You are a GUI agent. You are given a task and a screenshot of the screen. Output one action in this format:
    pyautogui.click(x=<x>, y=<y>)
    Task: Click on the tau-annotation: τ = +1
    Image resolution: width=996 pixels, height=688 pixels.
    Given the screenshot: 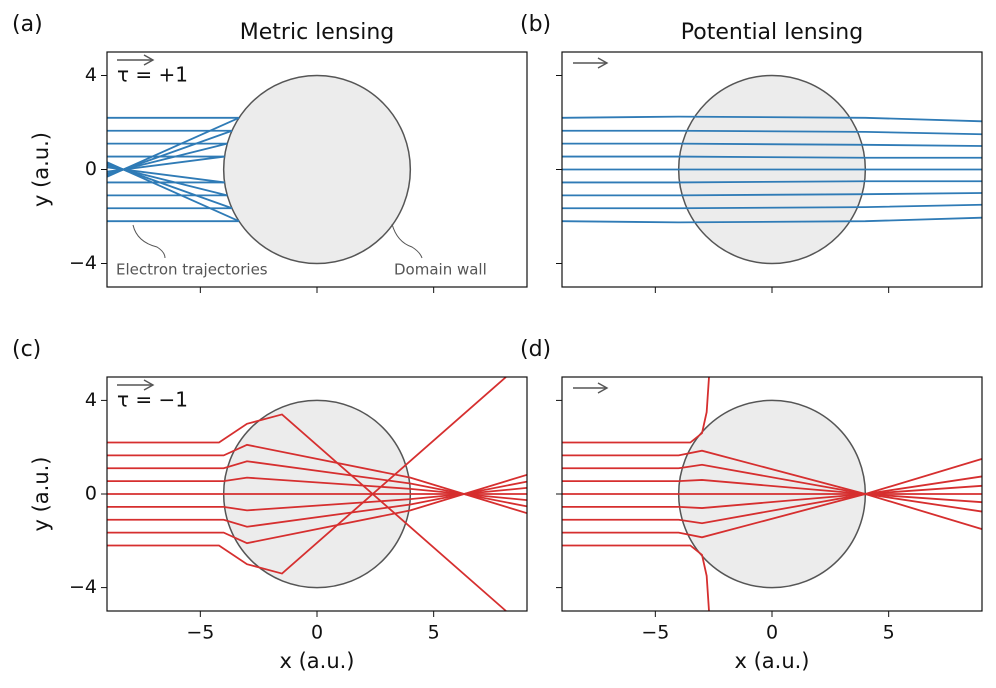 What is the action you would take?
    pyautogui.click(x=152, y=75)
    